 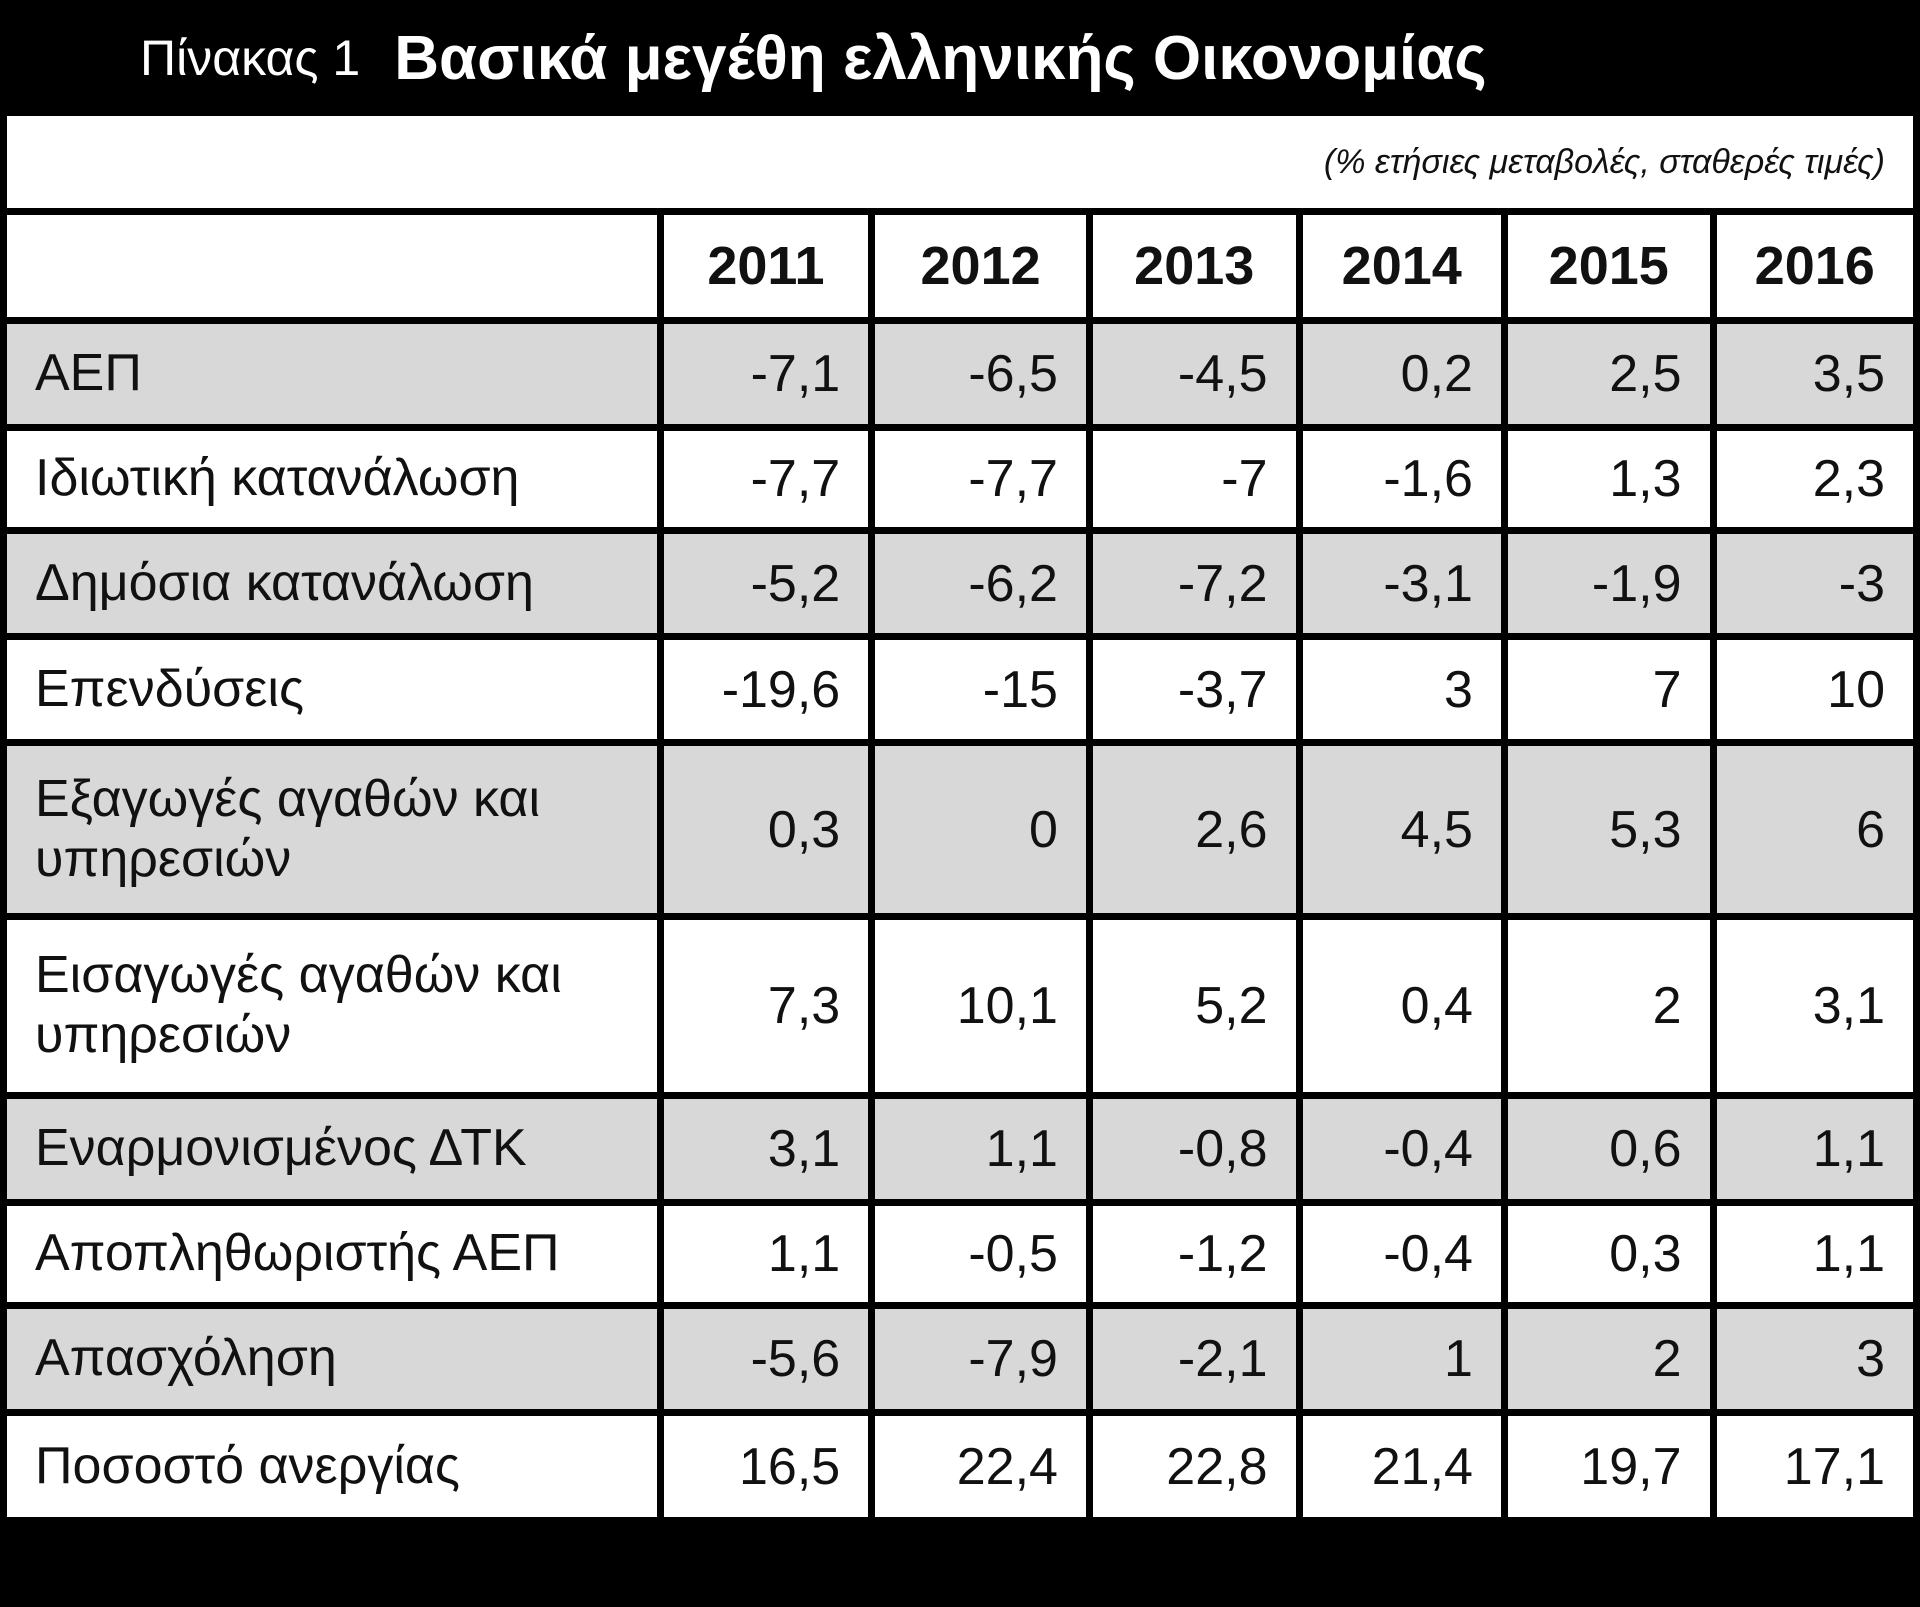 What do you see at coordinates (766, 1466) in the screenshot?
I see `cell-value: 16,5` at bounding box center [766, 1466].